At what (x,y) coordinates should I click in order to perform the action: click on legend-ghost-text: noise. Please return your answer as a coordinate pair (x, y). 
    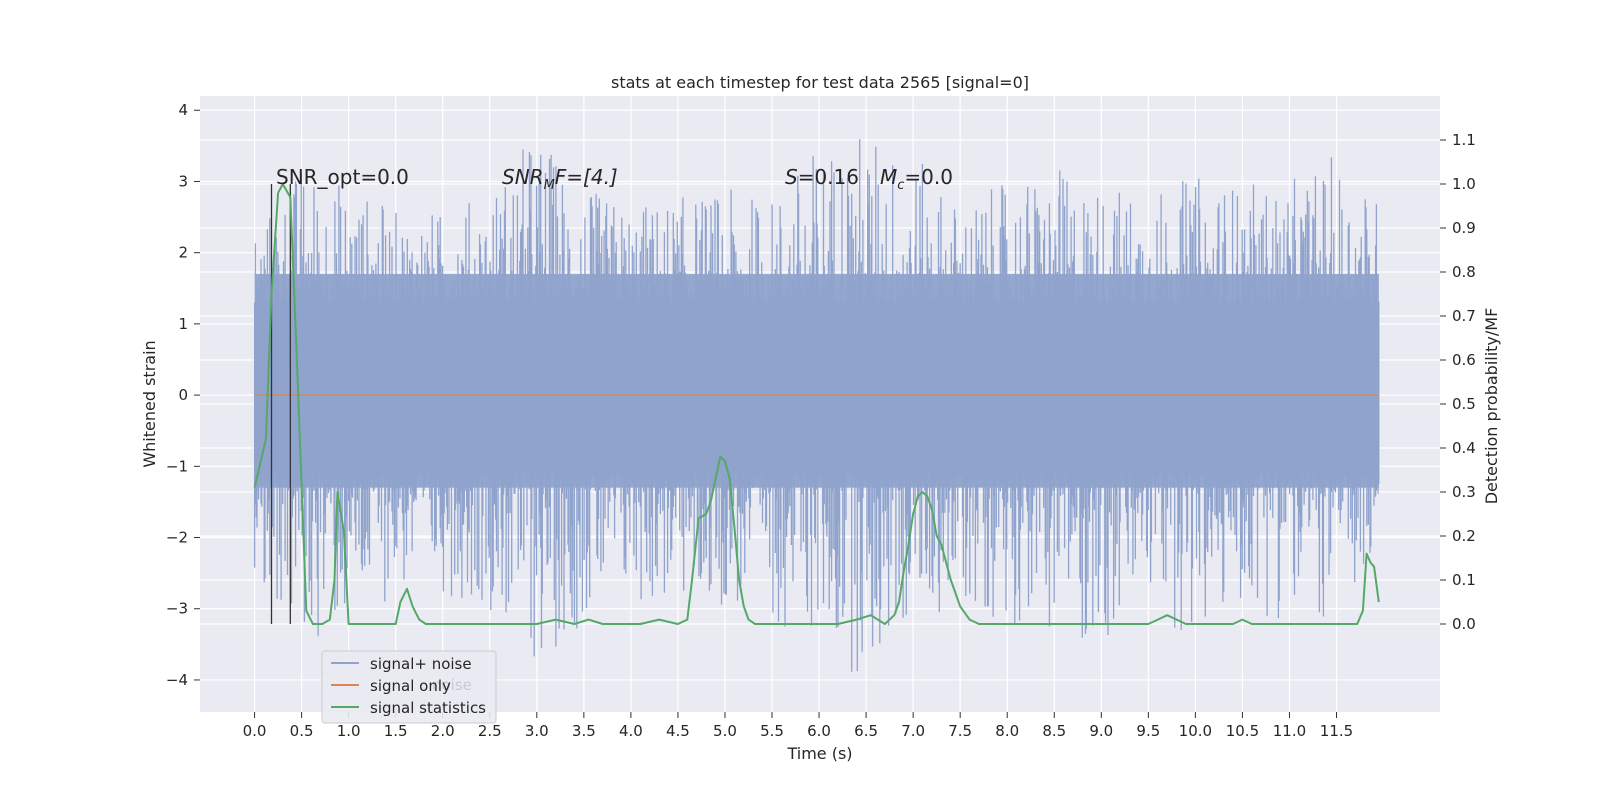
    Looking at the image, I should click on (452, 685).